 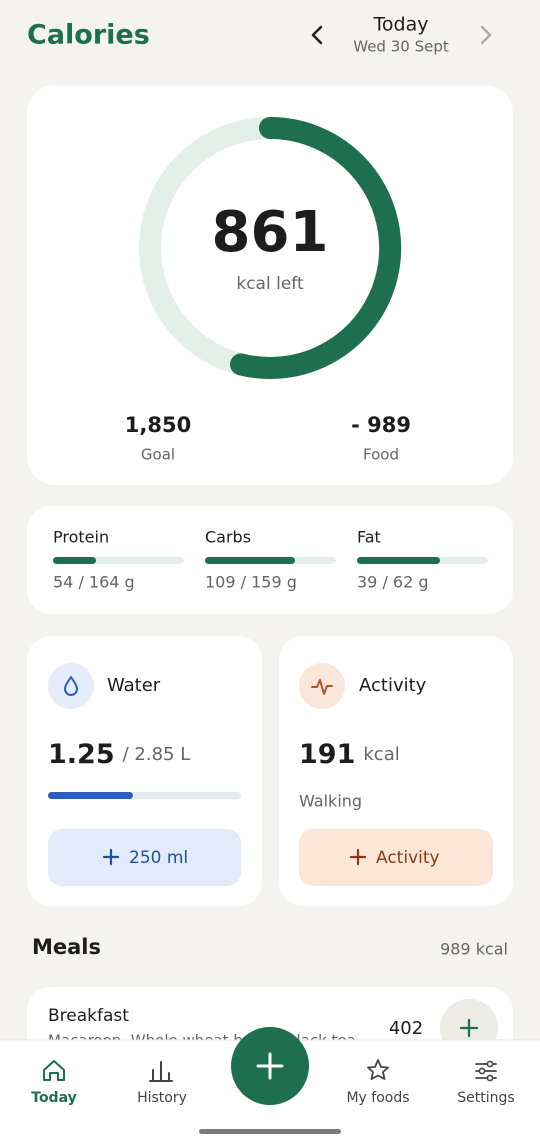 What do you see at coordinates (270, 1131) in the screenshot?
I see `home-indicator` at bounding box center [270, 1131].